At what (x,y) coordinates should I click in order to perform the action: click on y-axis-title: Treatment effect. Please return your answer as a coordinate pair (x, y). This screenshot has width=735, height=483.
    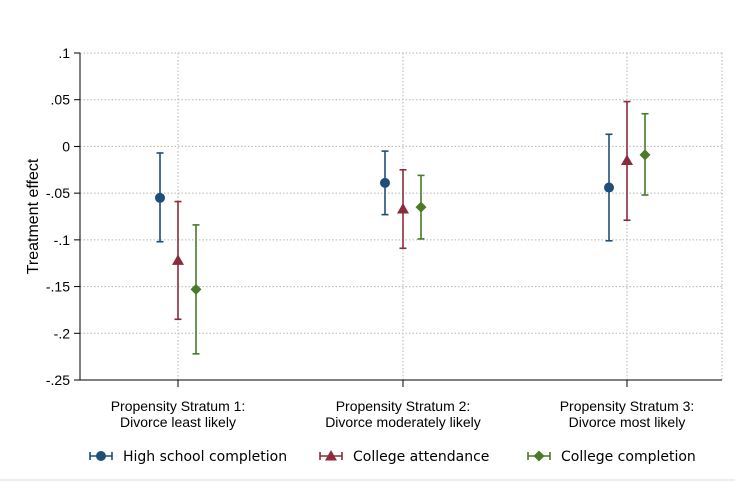
    Looking at the image, I should click on (33, 216).